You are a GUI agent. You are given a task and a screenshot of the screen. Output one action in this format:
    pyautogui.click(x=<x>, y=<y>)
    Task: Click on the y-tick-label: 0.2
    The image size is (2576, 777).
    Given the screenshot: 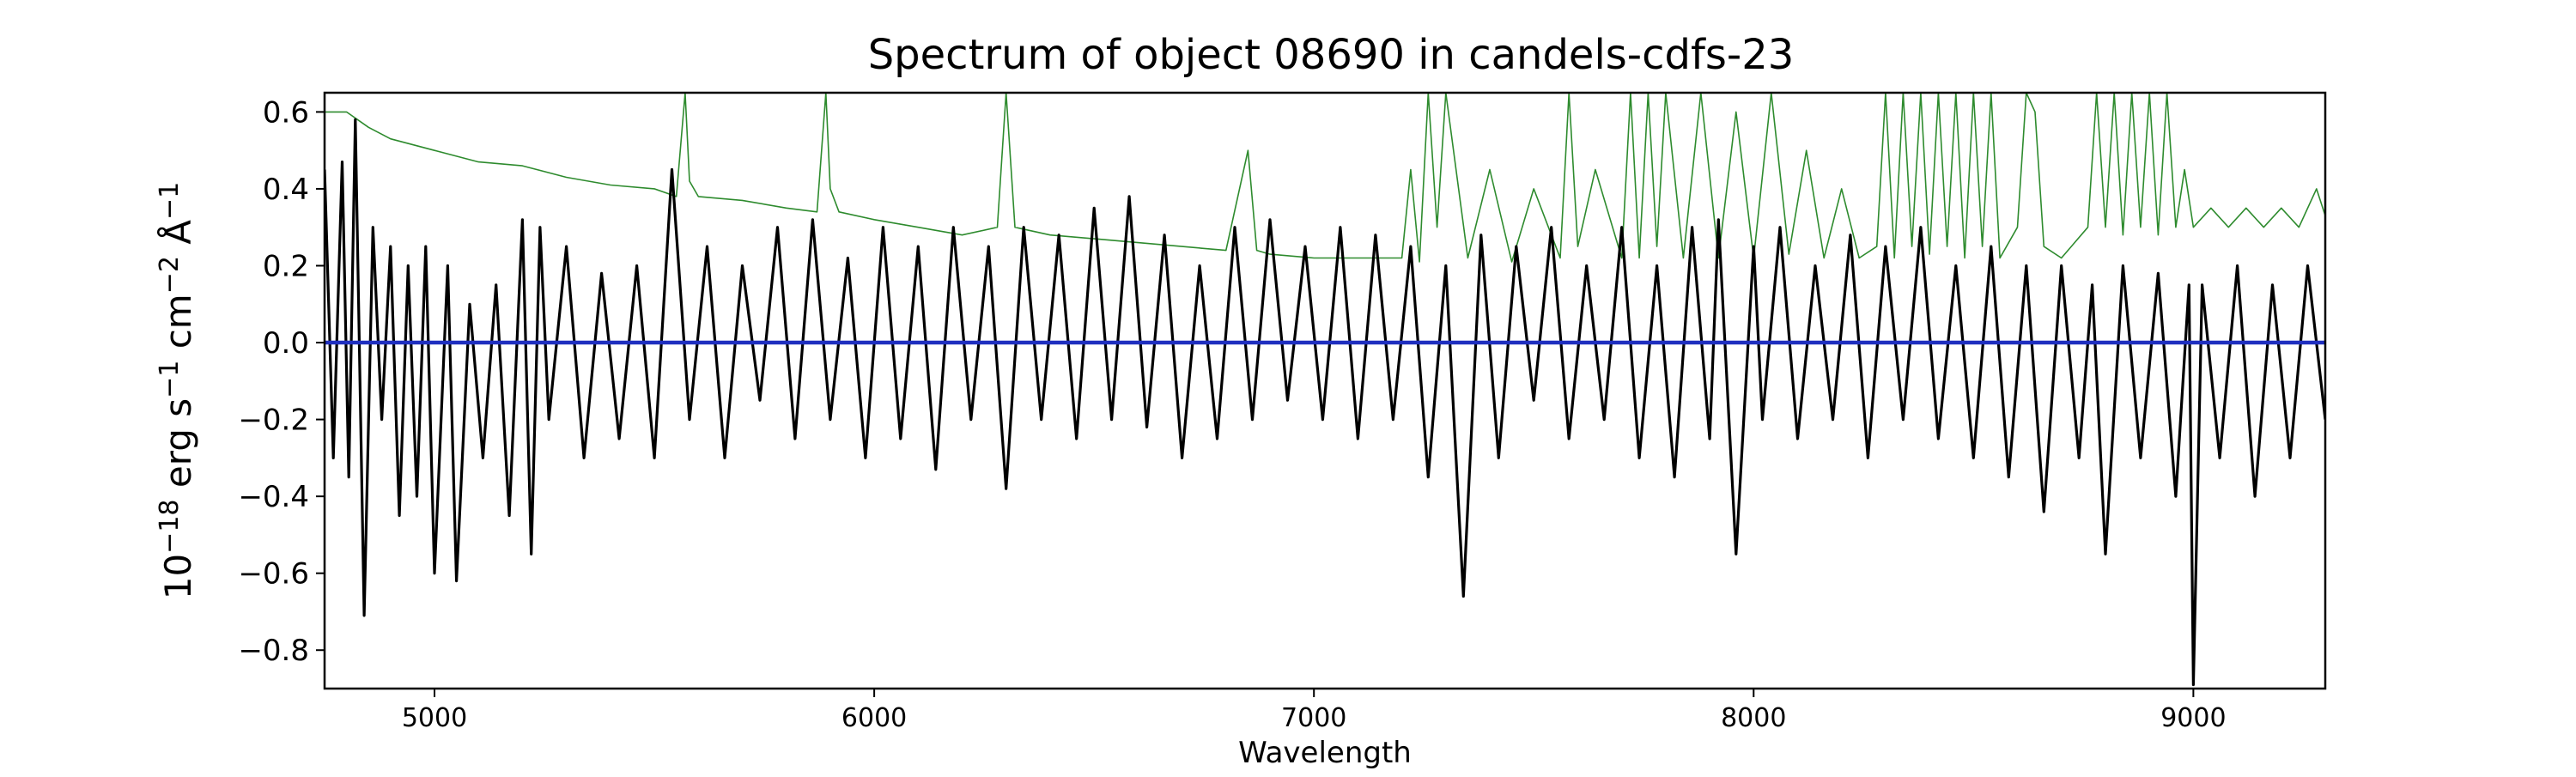 What is the action you would take?
    pyautogui.click(x=286, y=266)
    